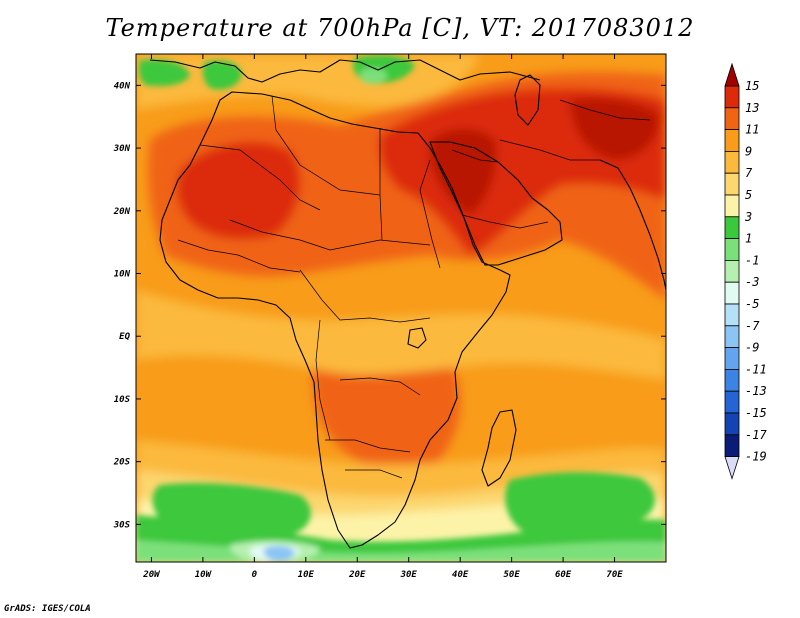  Describe the element at coordinates (752, 130) in the screenshot. I see `colorbar-label: 11` at that location.